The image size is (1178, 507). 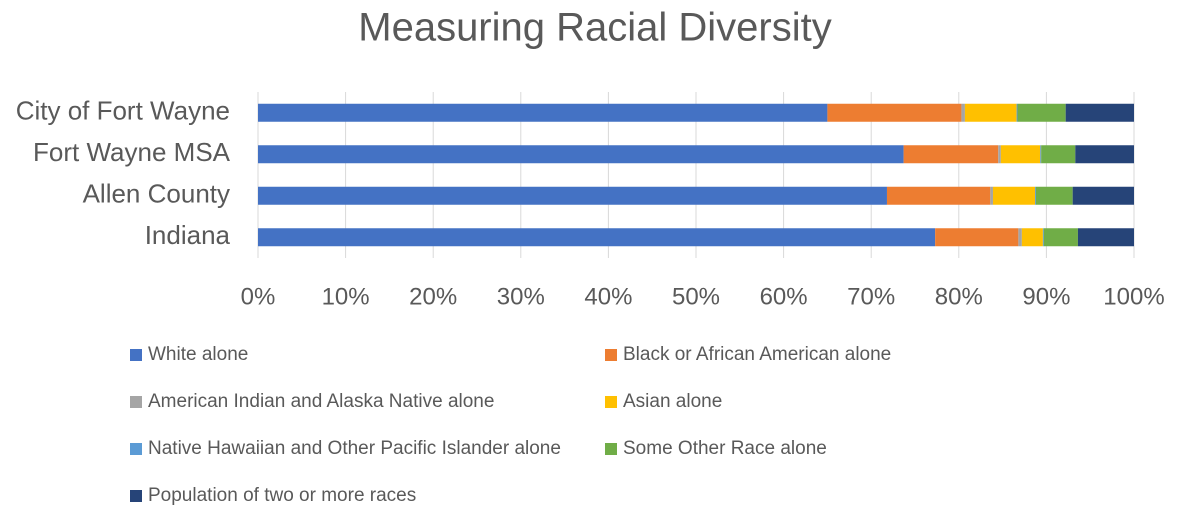 I want to click on x-tick-label: 0%, so click(x=258, y=296).